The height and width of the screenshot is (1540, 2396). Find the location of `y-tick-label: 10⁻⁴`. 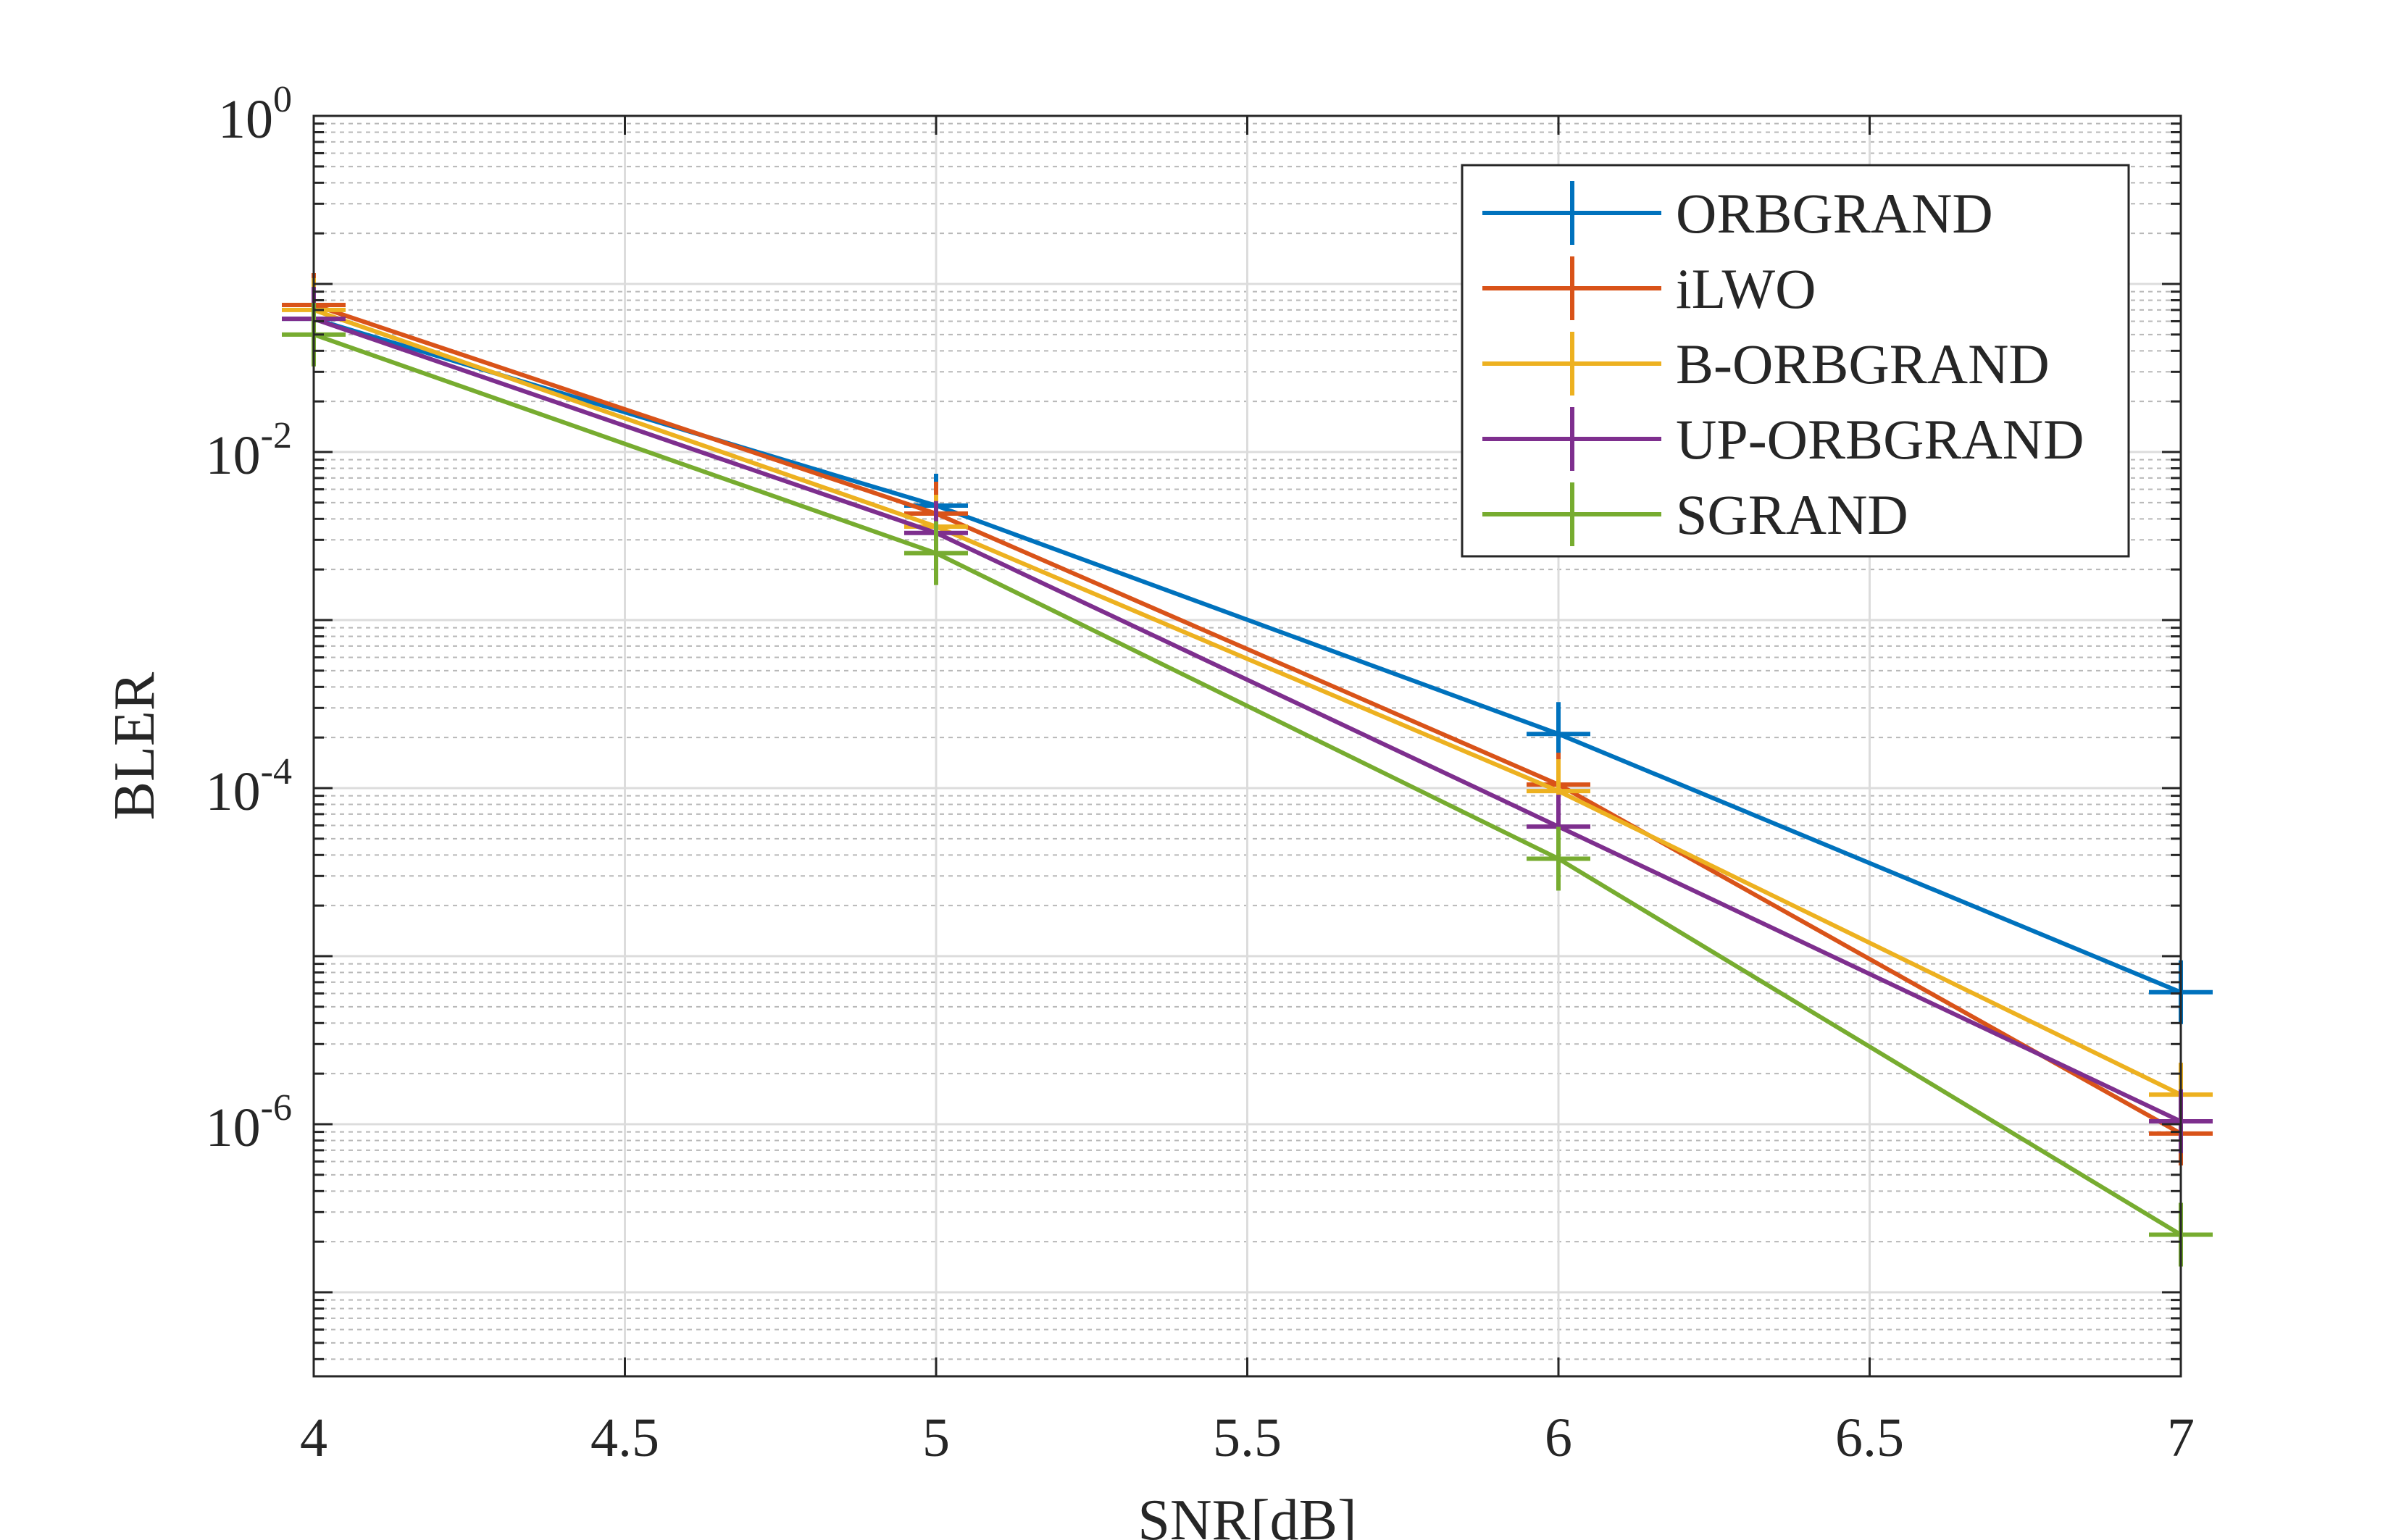

y-tick-label: 10⁻⁴ is located at coordinates (249, 786).